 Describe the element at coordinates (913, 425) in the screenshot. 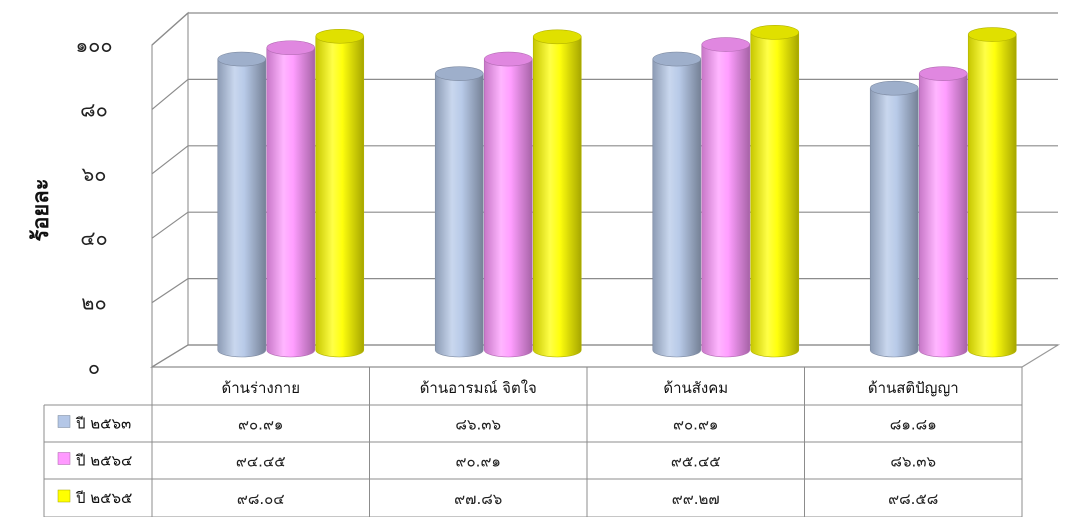

I see `data-label: ๘๑.๘๑` at that location.